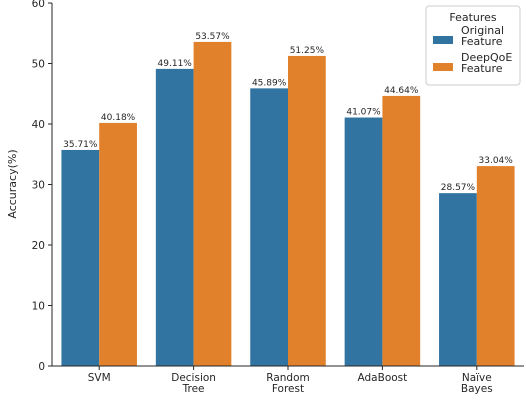  Describe the element at coordinates (38, 5) in the screenshot. I see `y-tick-label: 60` at that location.